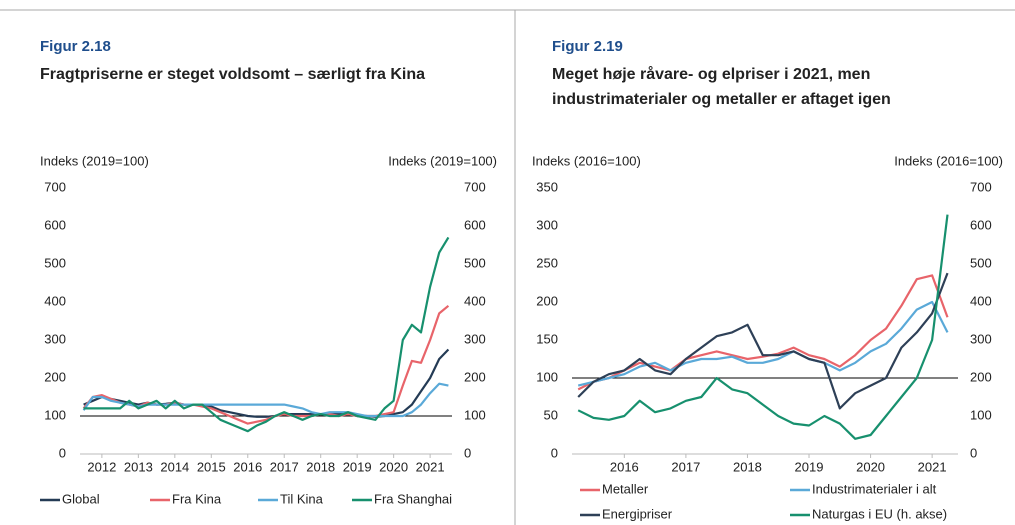  Describe the element at coordinates (625, 488) in the screenshot. I see `legend-label: Metaller` at that location.